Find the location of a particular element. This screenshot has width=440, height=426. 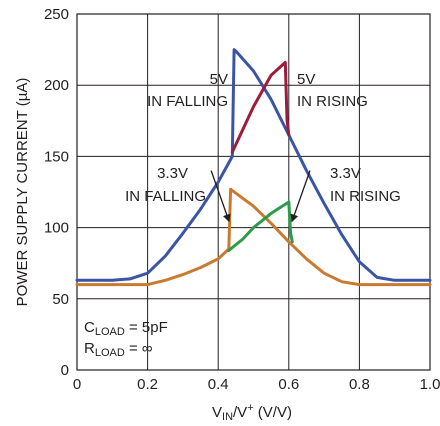

cload-label: CLOAD = 5pF is located at coordinates (126, 328).